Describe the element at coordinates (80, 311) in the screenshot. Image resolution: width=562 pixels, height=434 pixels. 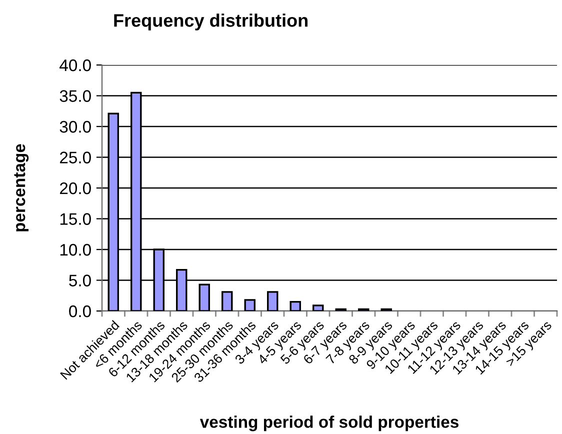
I see `y-tick-label: 0.0` at that location.